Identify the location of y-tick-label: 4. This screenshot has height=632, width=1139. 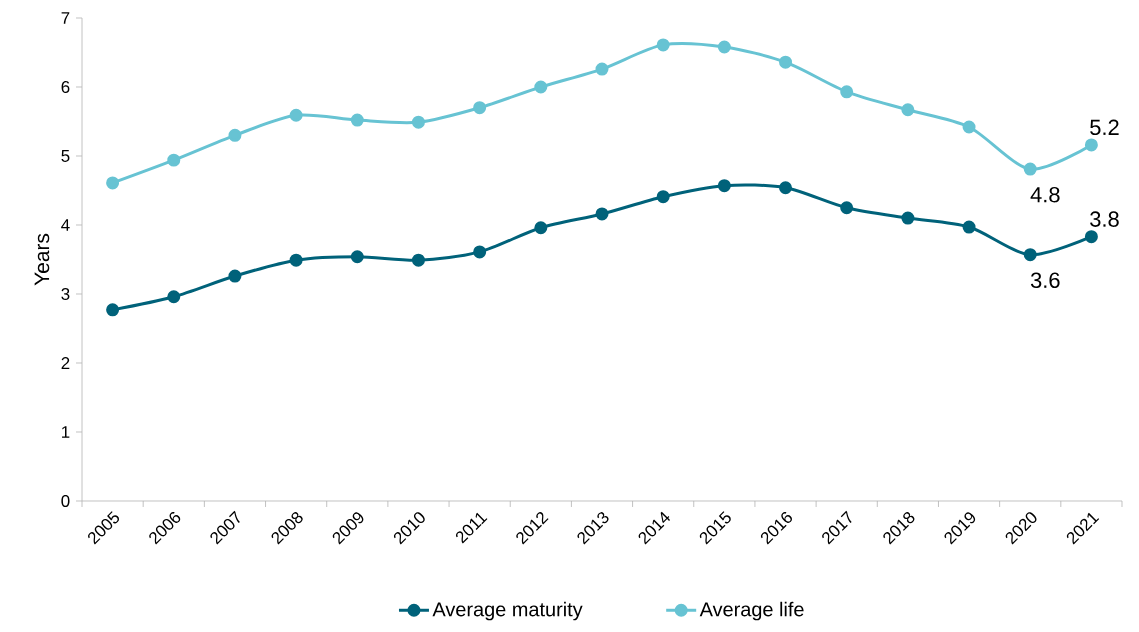
(65, 225).